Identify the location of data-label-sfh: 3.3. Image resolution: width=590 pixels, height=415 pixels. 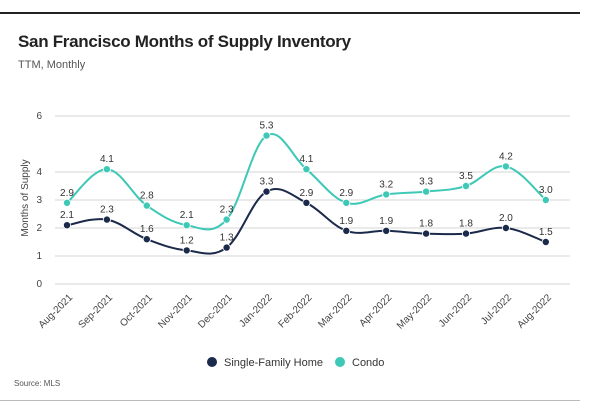
(267, 182).